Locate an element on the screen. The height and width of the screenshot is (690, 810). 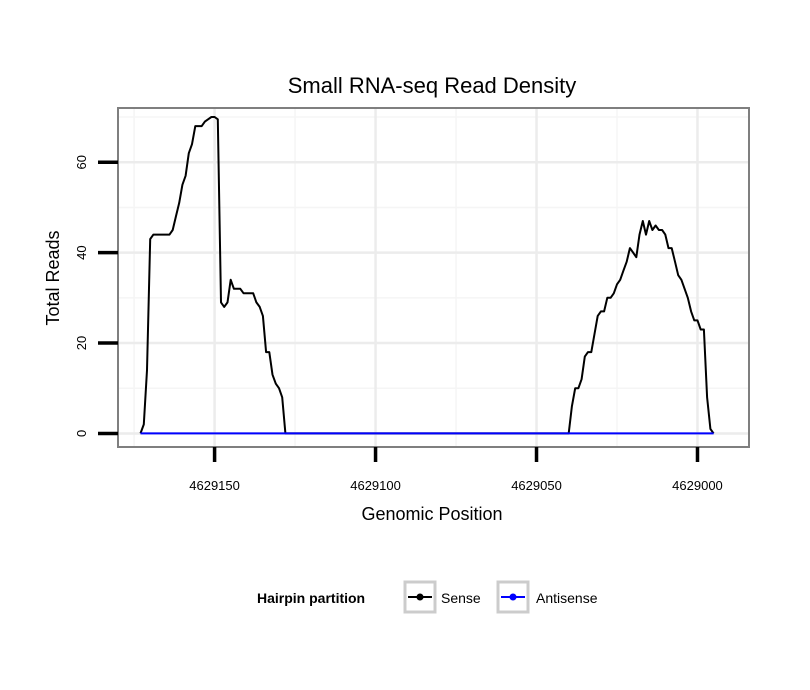
x-tick-label: 4629100 is located at coordinates (375, 485).